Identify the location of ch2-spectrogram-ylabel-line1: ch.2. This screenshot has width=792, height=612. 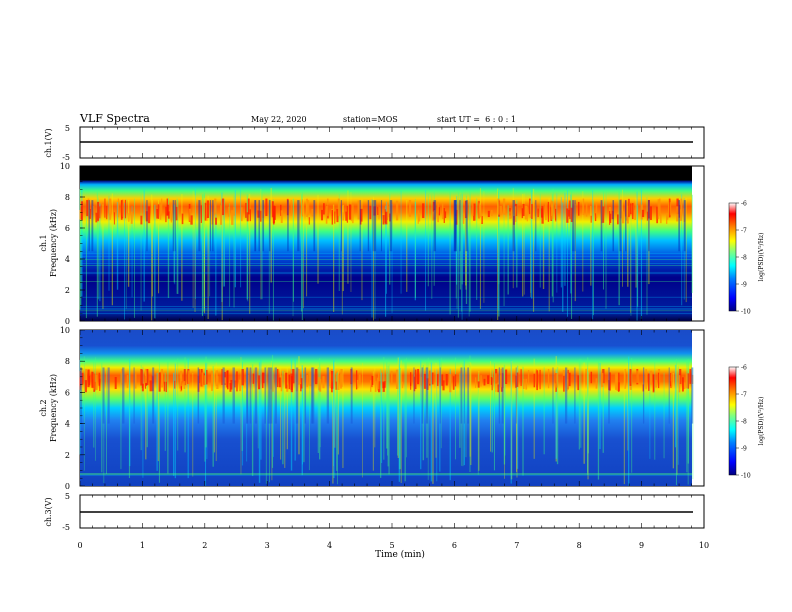
(43, 407).